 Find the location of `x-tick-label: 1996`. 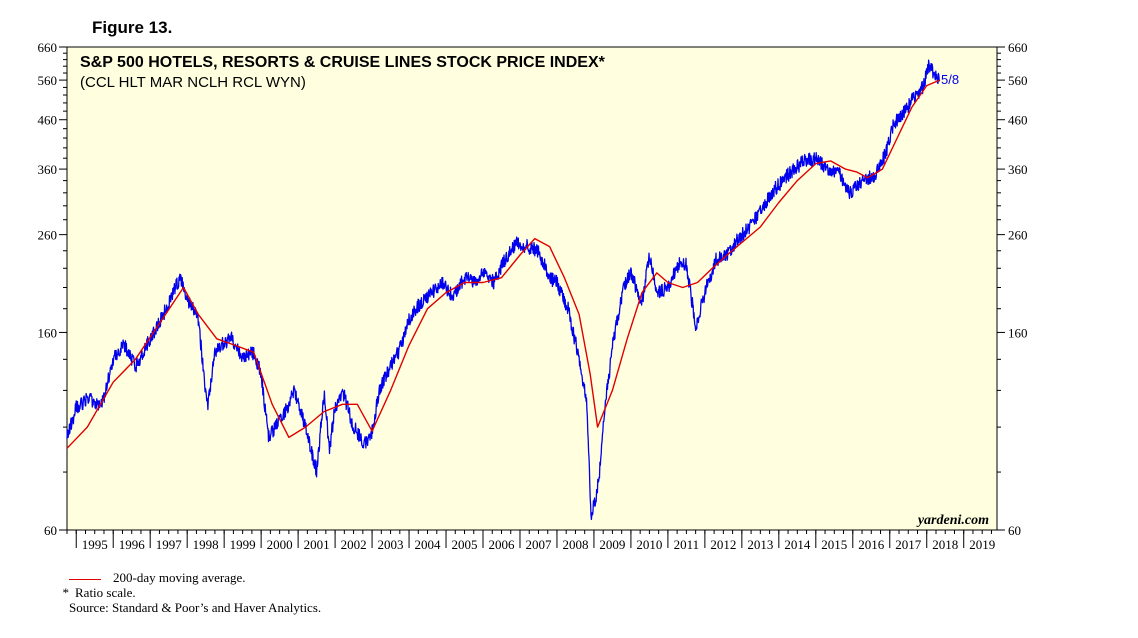

x-tick-label: 1996 is located at coordinates (132, 544).